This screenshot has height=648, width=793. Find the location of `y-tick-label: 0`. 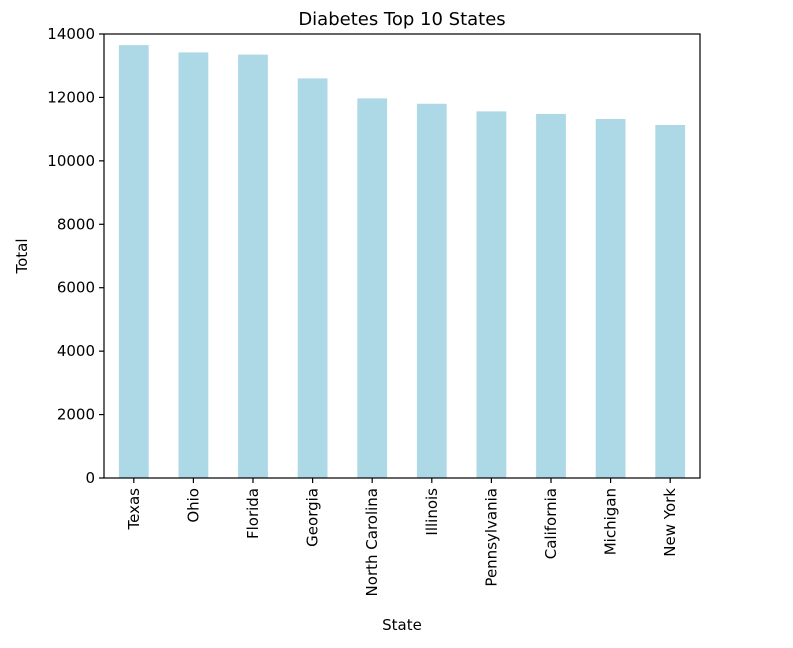

y-tick-label: 0 is located at coordinates (90, 478).